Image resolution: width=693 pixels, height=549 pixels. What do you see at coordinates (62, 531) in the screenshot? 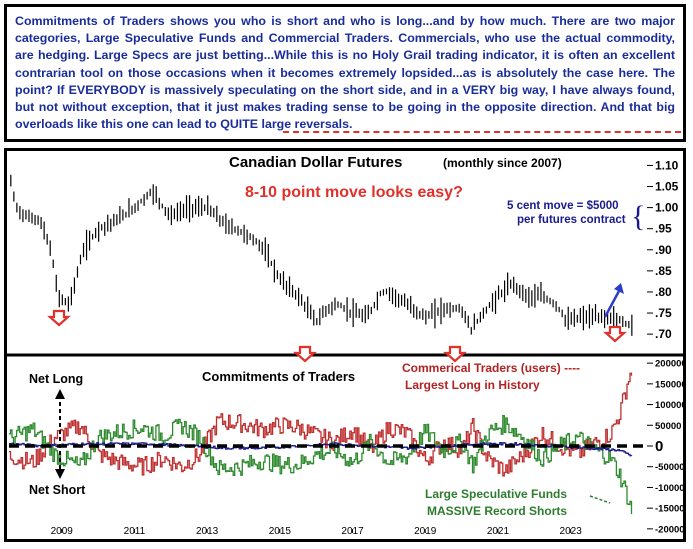
I see `x-tick-label: 2009` at bounding box center [62, 531].